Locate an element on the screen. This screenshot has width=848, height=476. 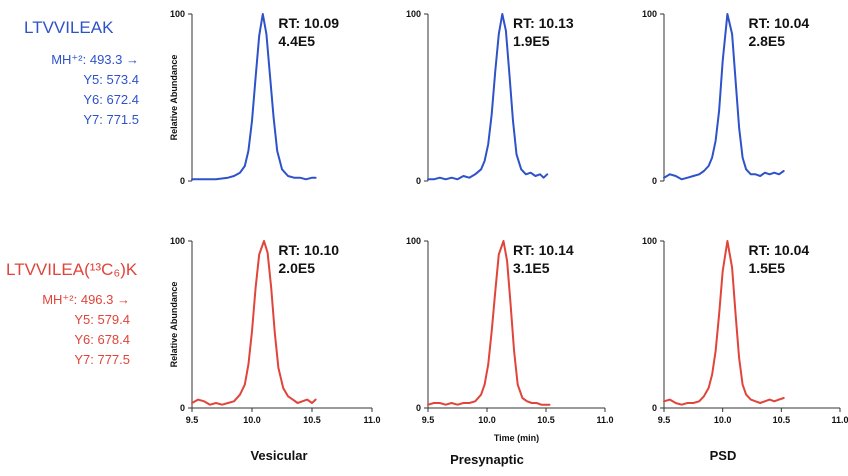
peptide-fragment-y7-light: Y7: 771.5 is located at coordinates (111, 119).